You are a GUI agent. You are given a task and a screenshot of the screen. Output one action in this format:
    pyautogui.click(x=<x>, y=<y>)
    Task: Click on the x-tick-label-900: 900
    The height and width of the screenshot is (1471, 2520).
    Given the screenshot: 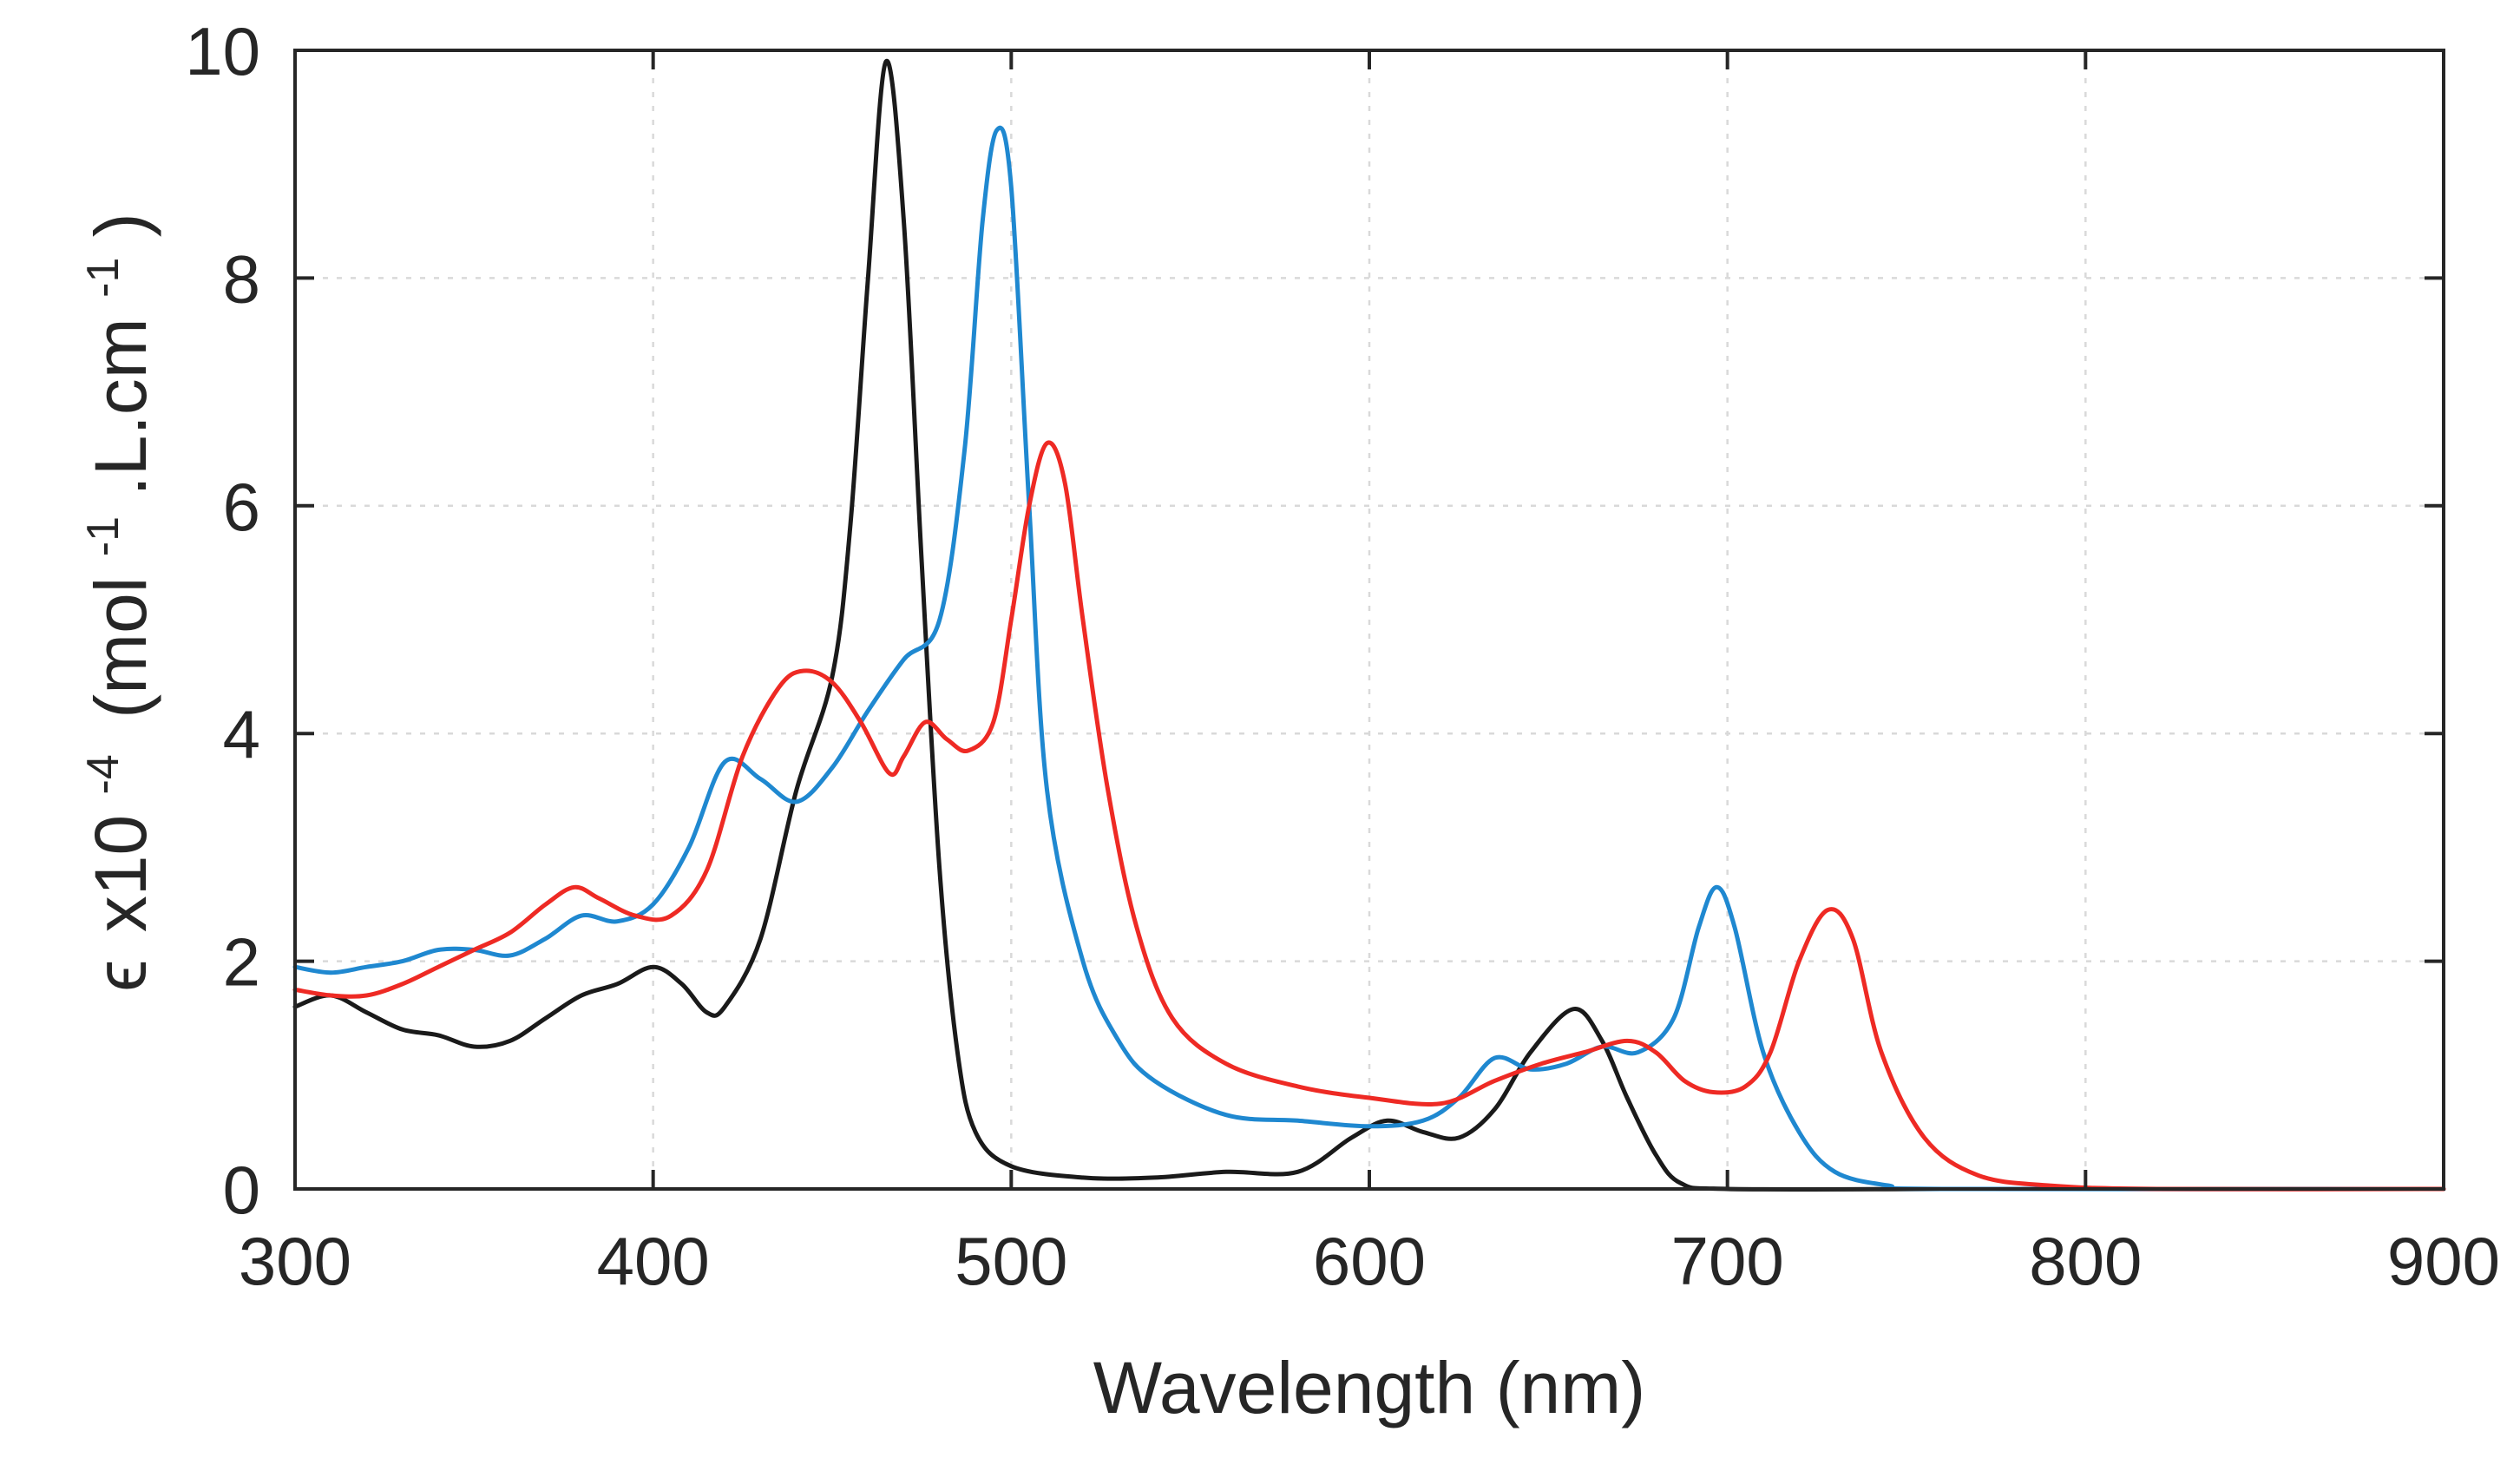 What is the action you would take?
    pyautogui.click(x=2443, y=1261)
    